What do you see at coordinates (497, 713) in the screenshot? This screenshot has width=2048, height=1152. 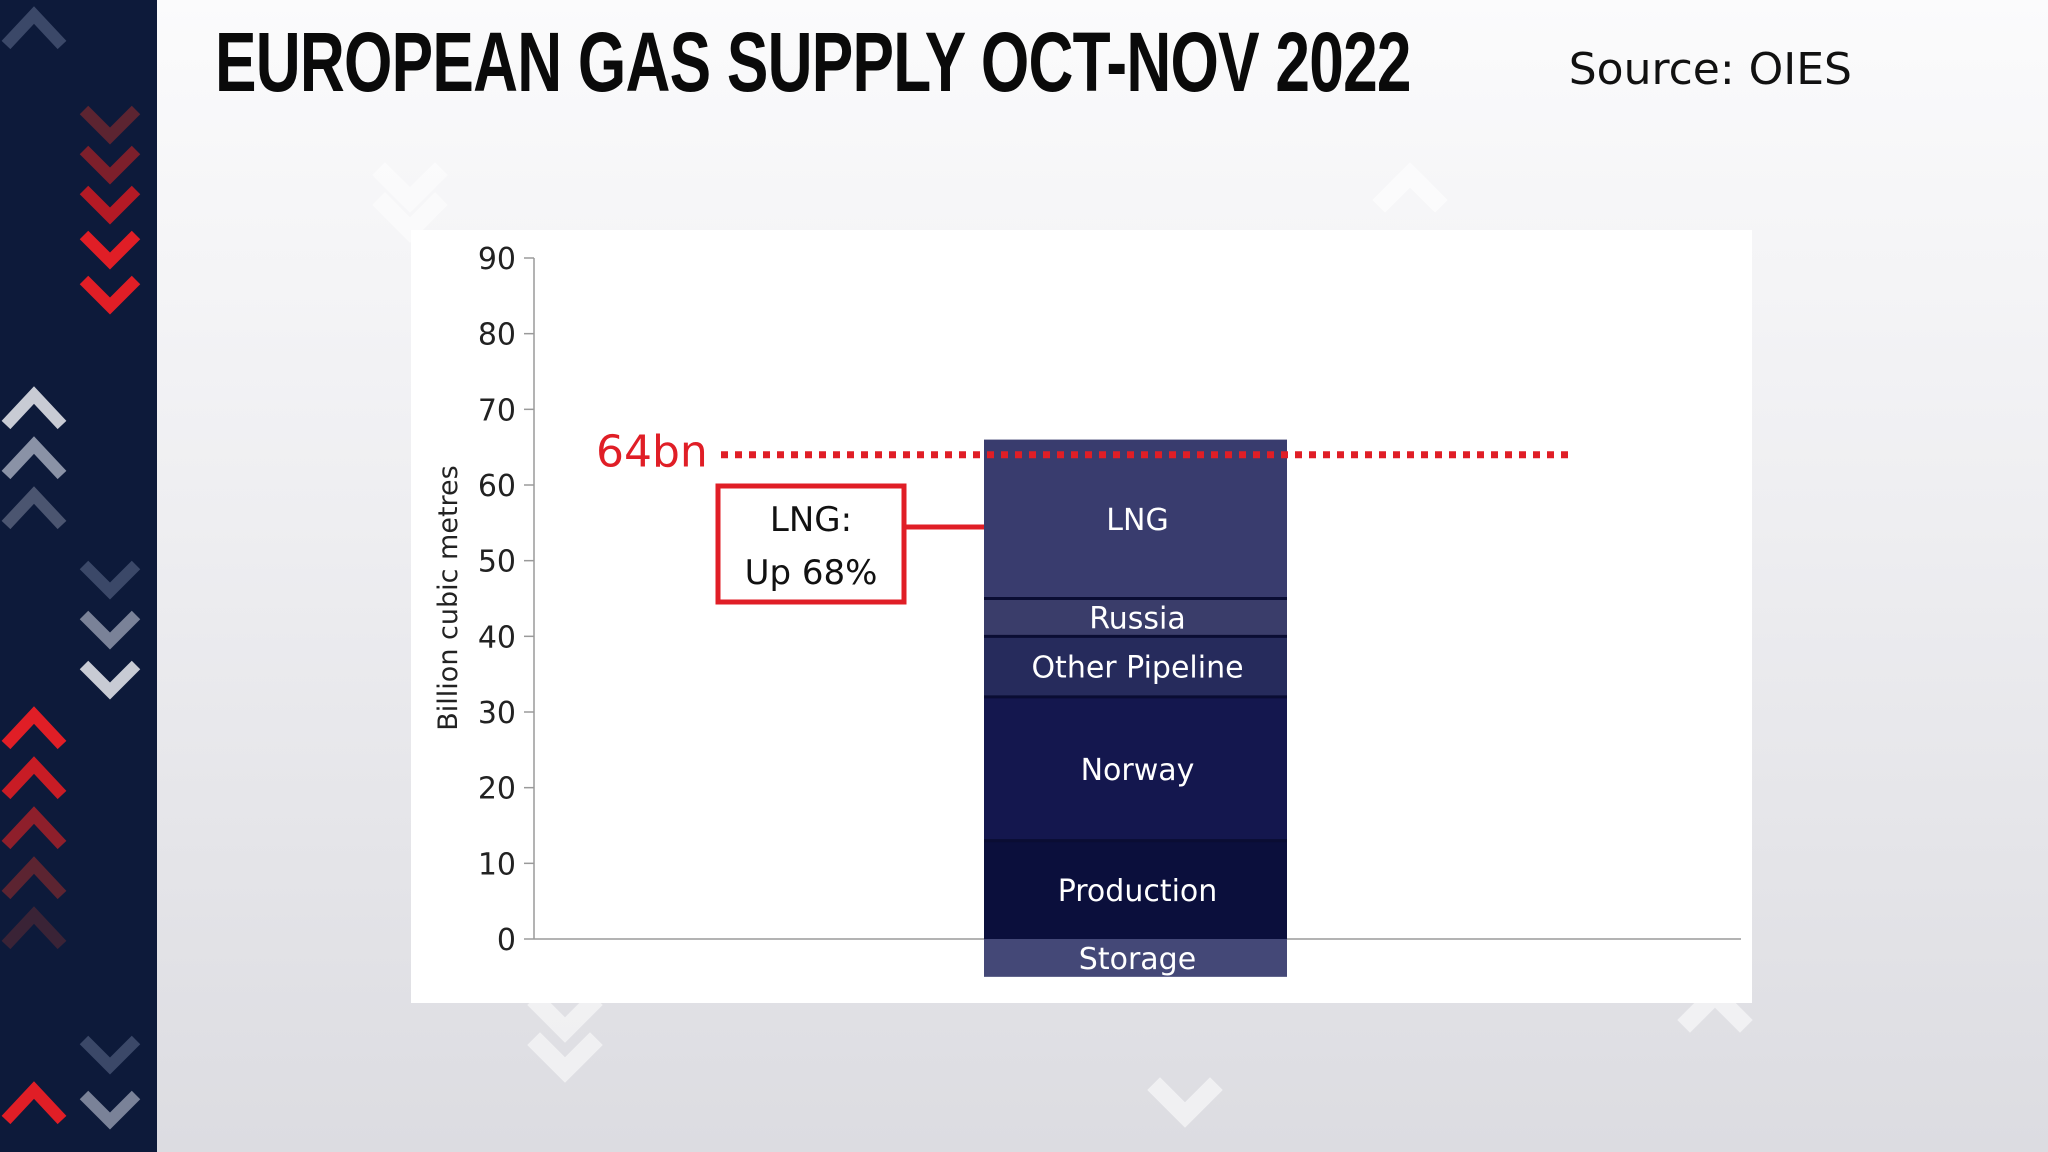 I see `y-tick-label: 30` at bounding box center [497, 713].